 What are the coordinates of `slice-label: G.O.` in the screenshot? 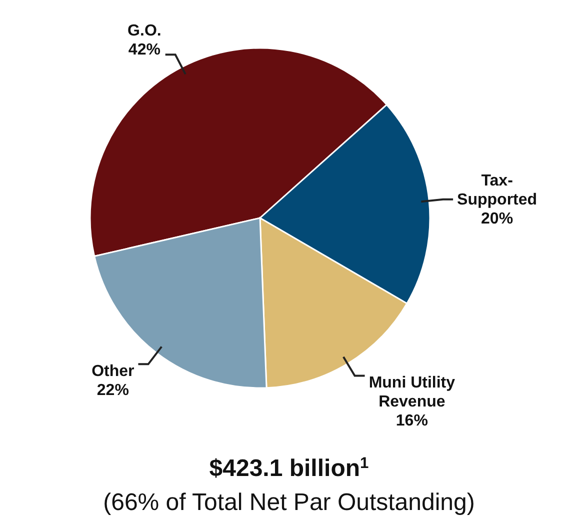 It's located at (145, 31).